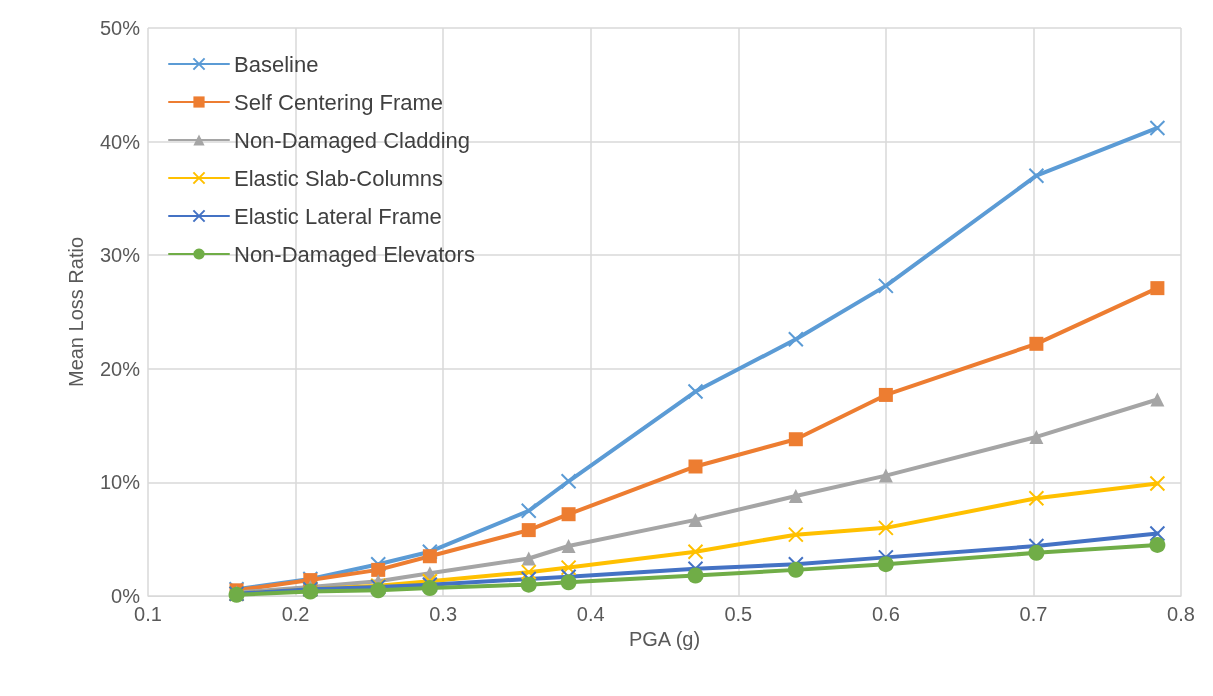 Image resolution: width=1213 pixels, height=696 pixels. I want to click on legend-label: Baseline, so click(276, 64).